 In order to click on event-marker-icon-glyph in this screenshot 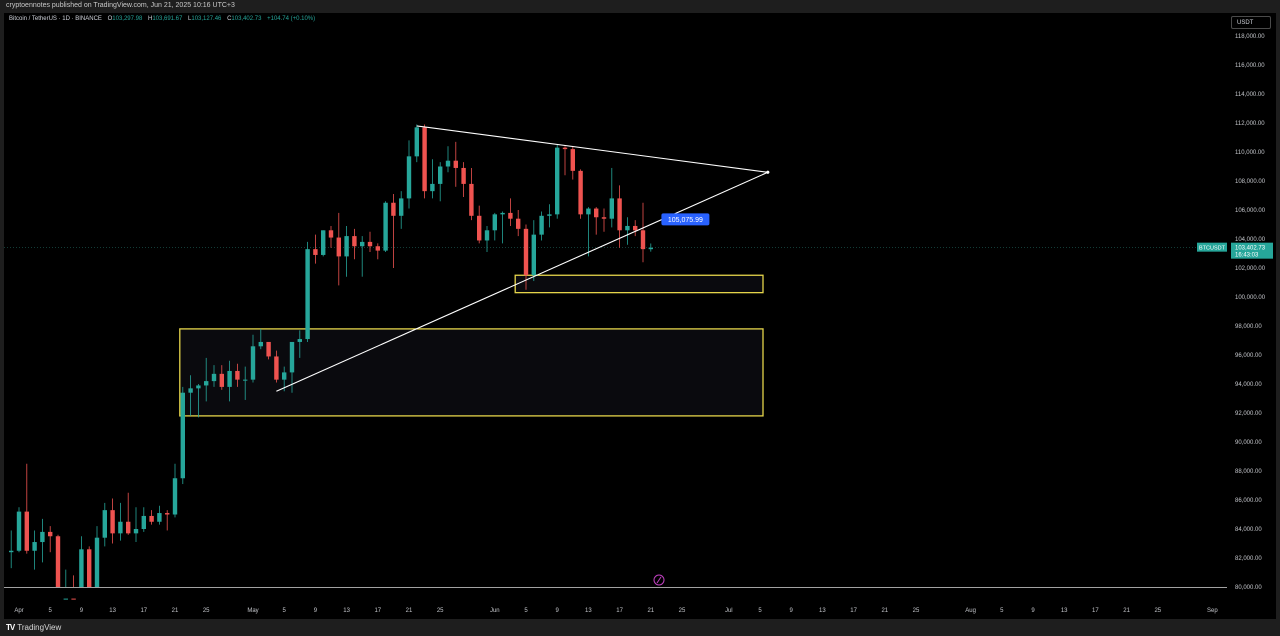, I will do `click(659, 580)`.